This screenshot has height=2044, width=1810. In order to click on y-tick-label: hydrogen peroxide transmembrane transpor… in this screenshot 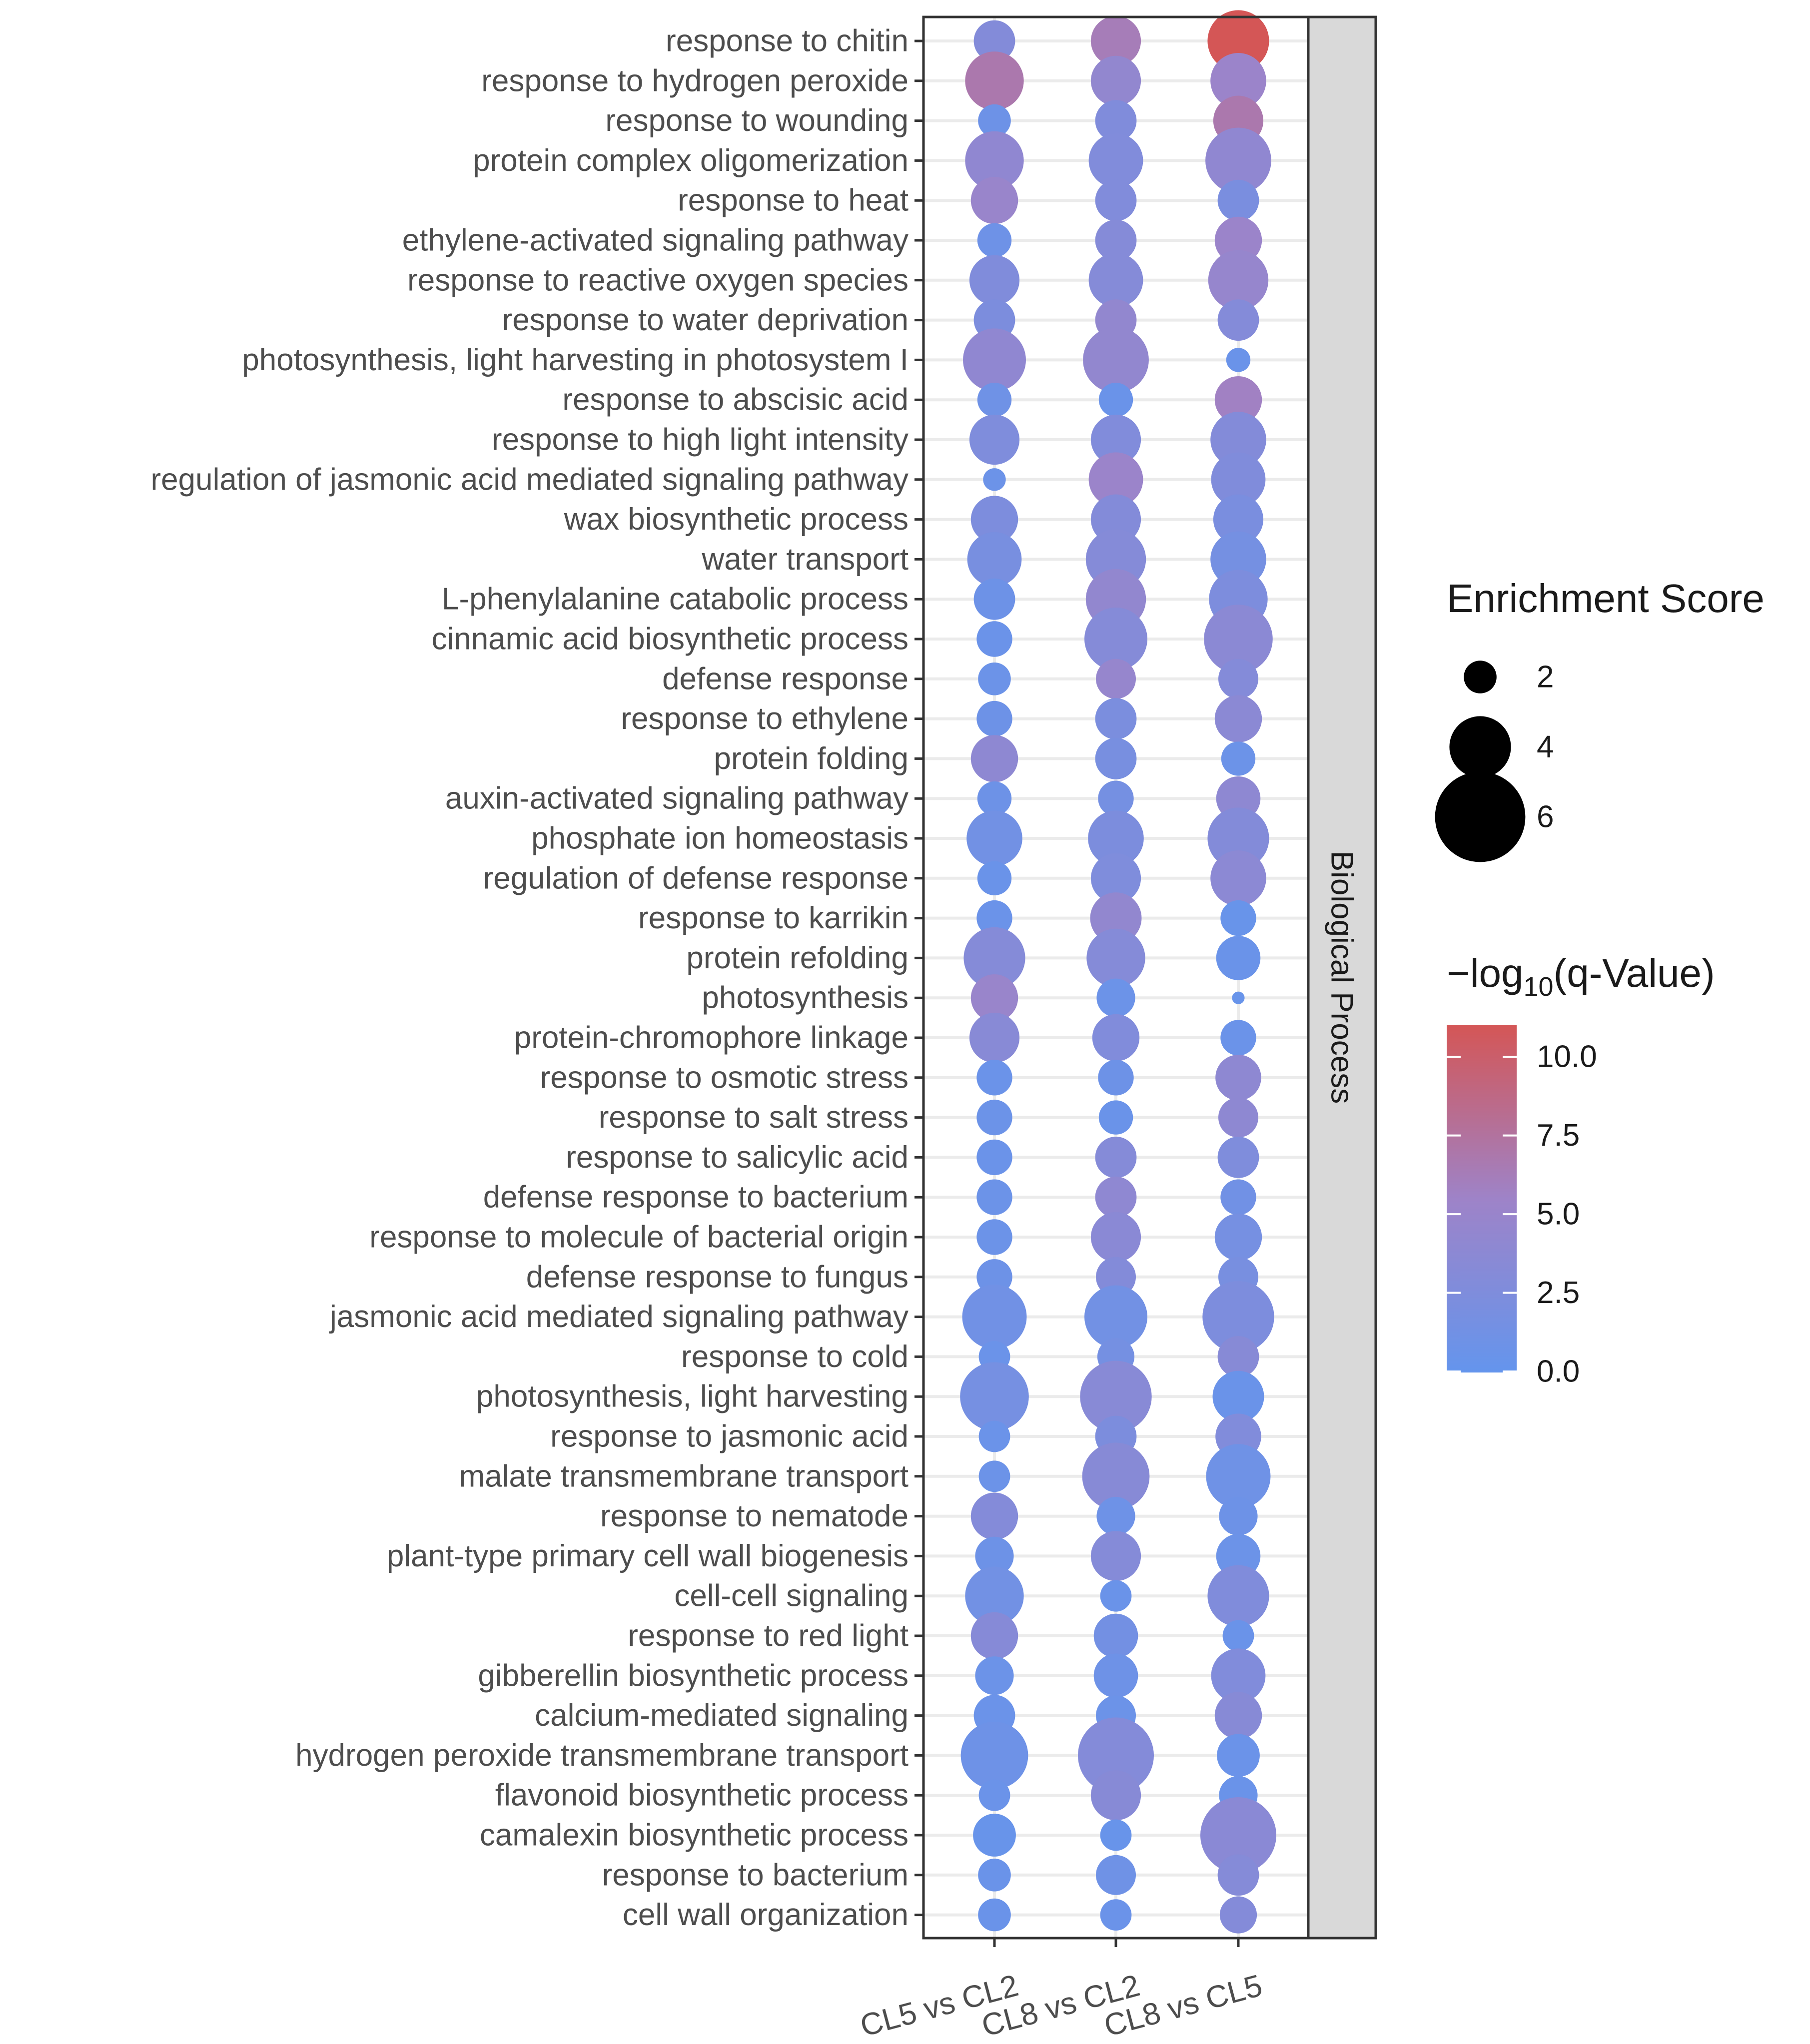, I will do `click(601, 1755)`.